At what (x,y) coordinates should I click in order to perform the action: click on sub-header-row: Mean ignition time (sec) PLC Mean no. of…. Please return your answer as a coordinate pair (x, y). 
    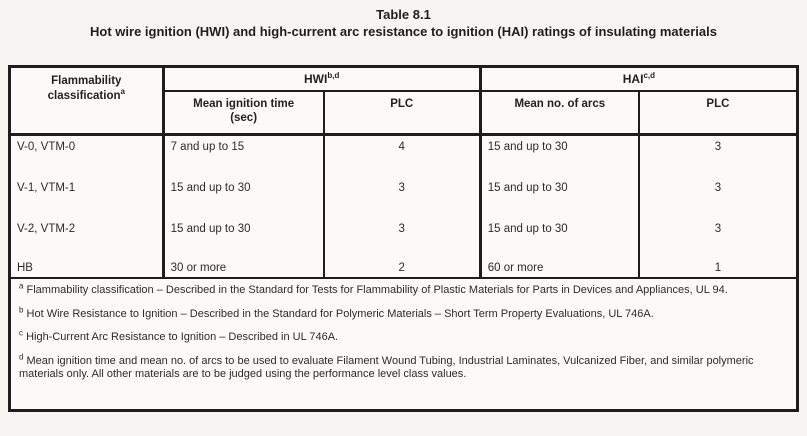
    Looking at the image, I should click on (404, 113).